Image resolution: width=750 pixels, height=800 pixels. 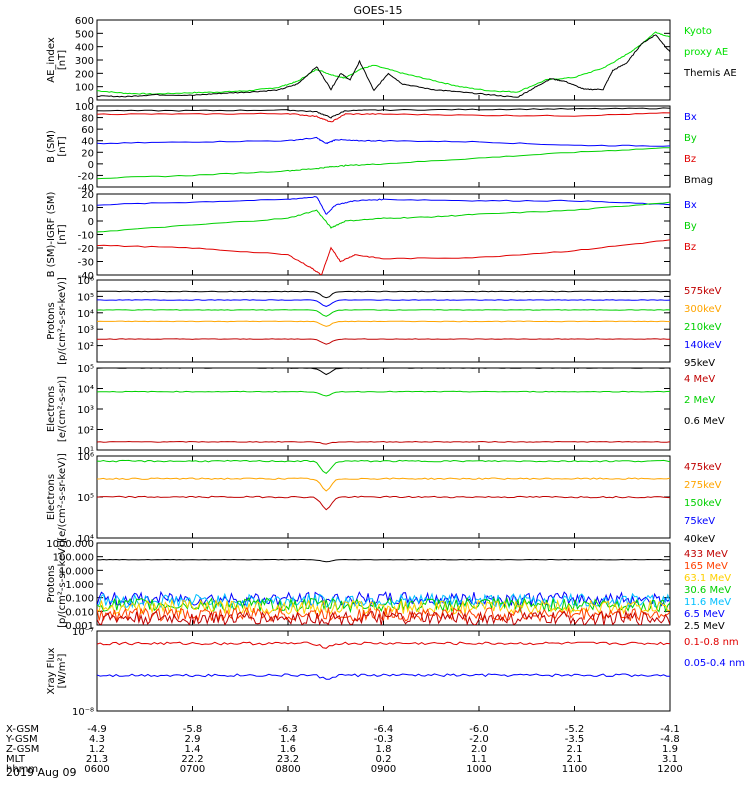 I want to click on legend-entry: 6.5 MeV, so click(x=704, y=614).